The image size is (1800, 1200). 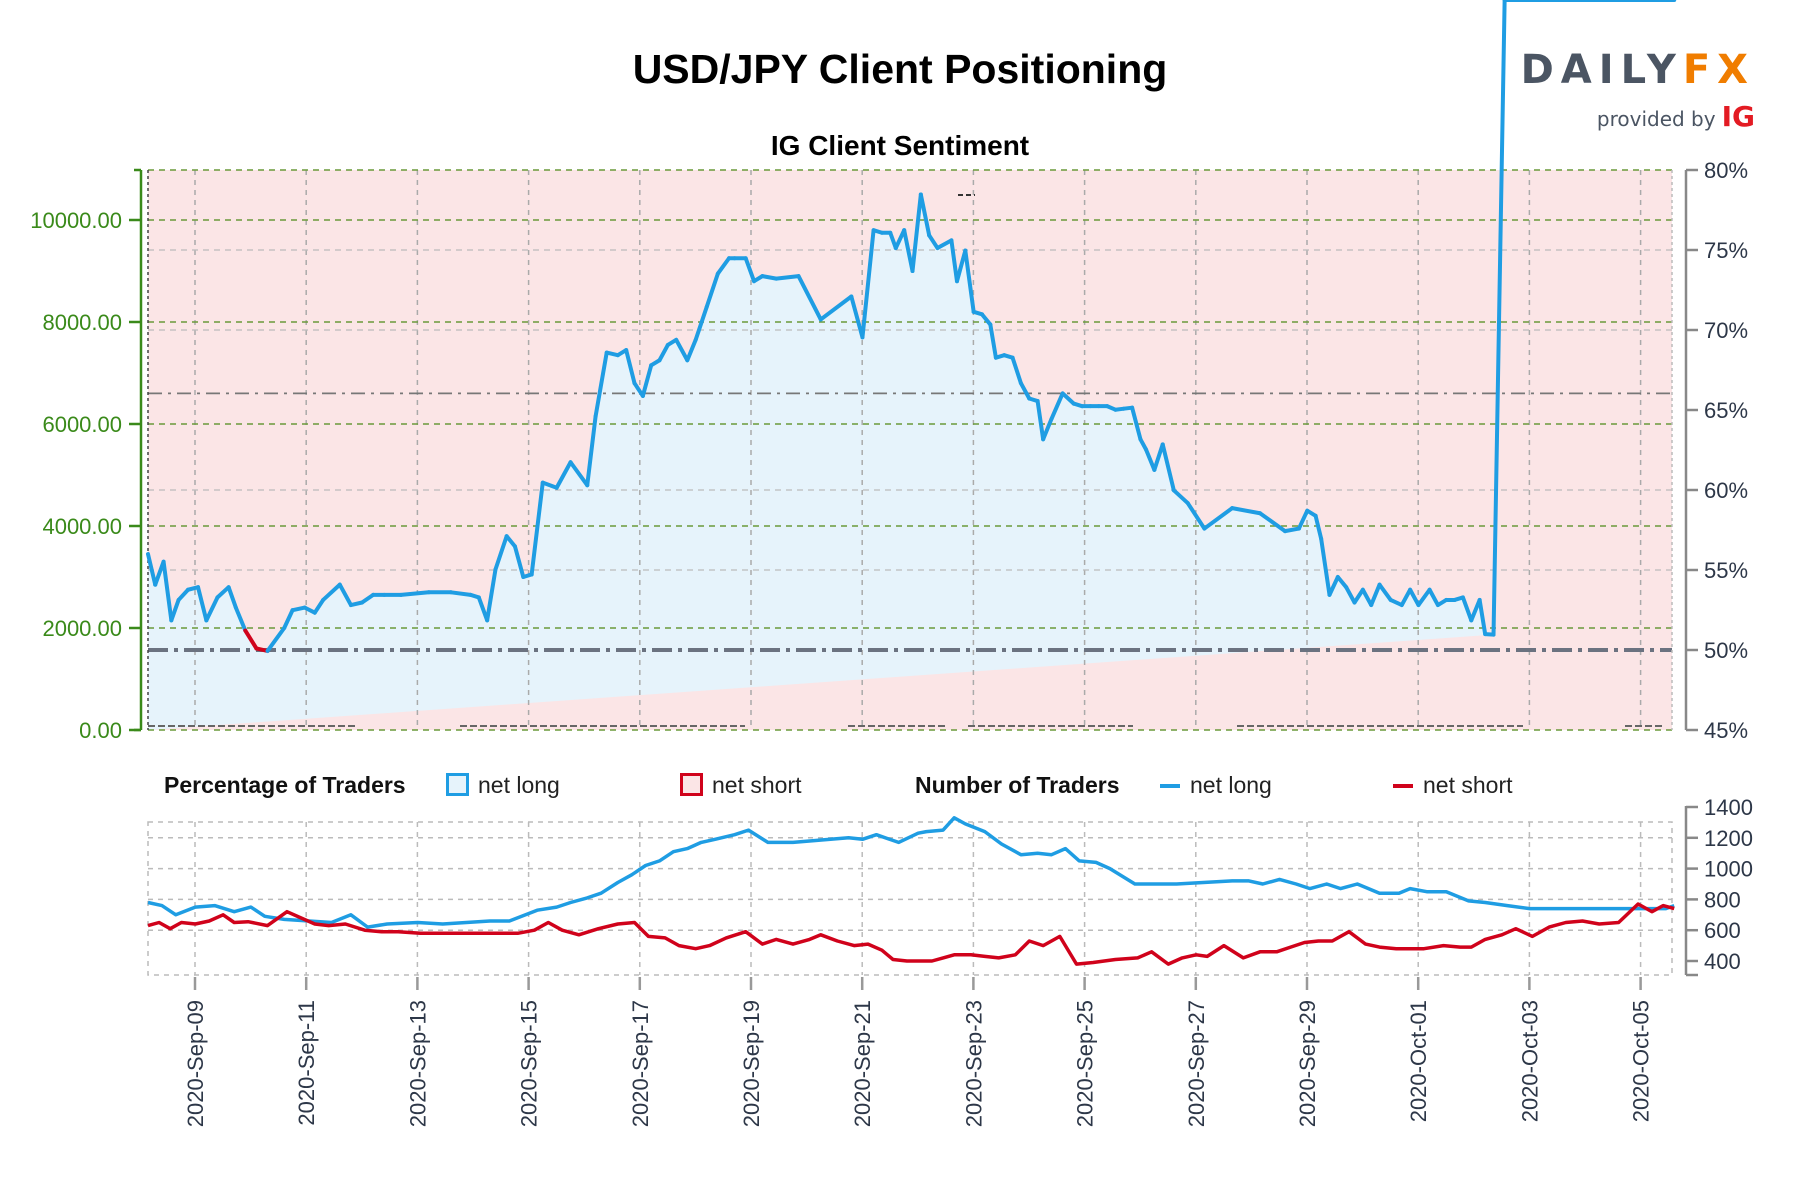 I want to click on net-long-line-icon, so click(x=1170, y=786).